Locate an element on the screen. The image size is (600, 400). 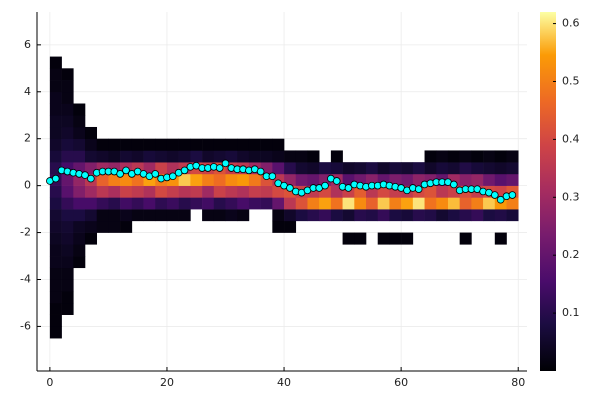
x-tick-label: 80 is located at coordinates (518, 382).